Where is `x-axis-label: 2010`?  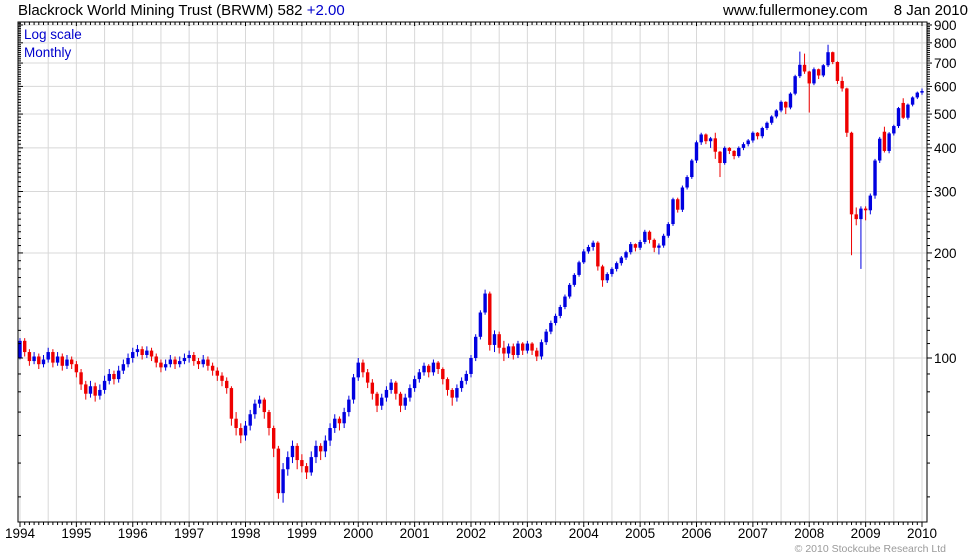 x-axis-label: 2010 is located at coordinates (922, 533).